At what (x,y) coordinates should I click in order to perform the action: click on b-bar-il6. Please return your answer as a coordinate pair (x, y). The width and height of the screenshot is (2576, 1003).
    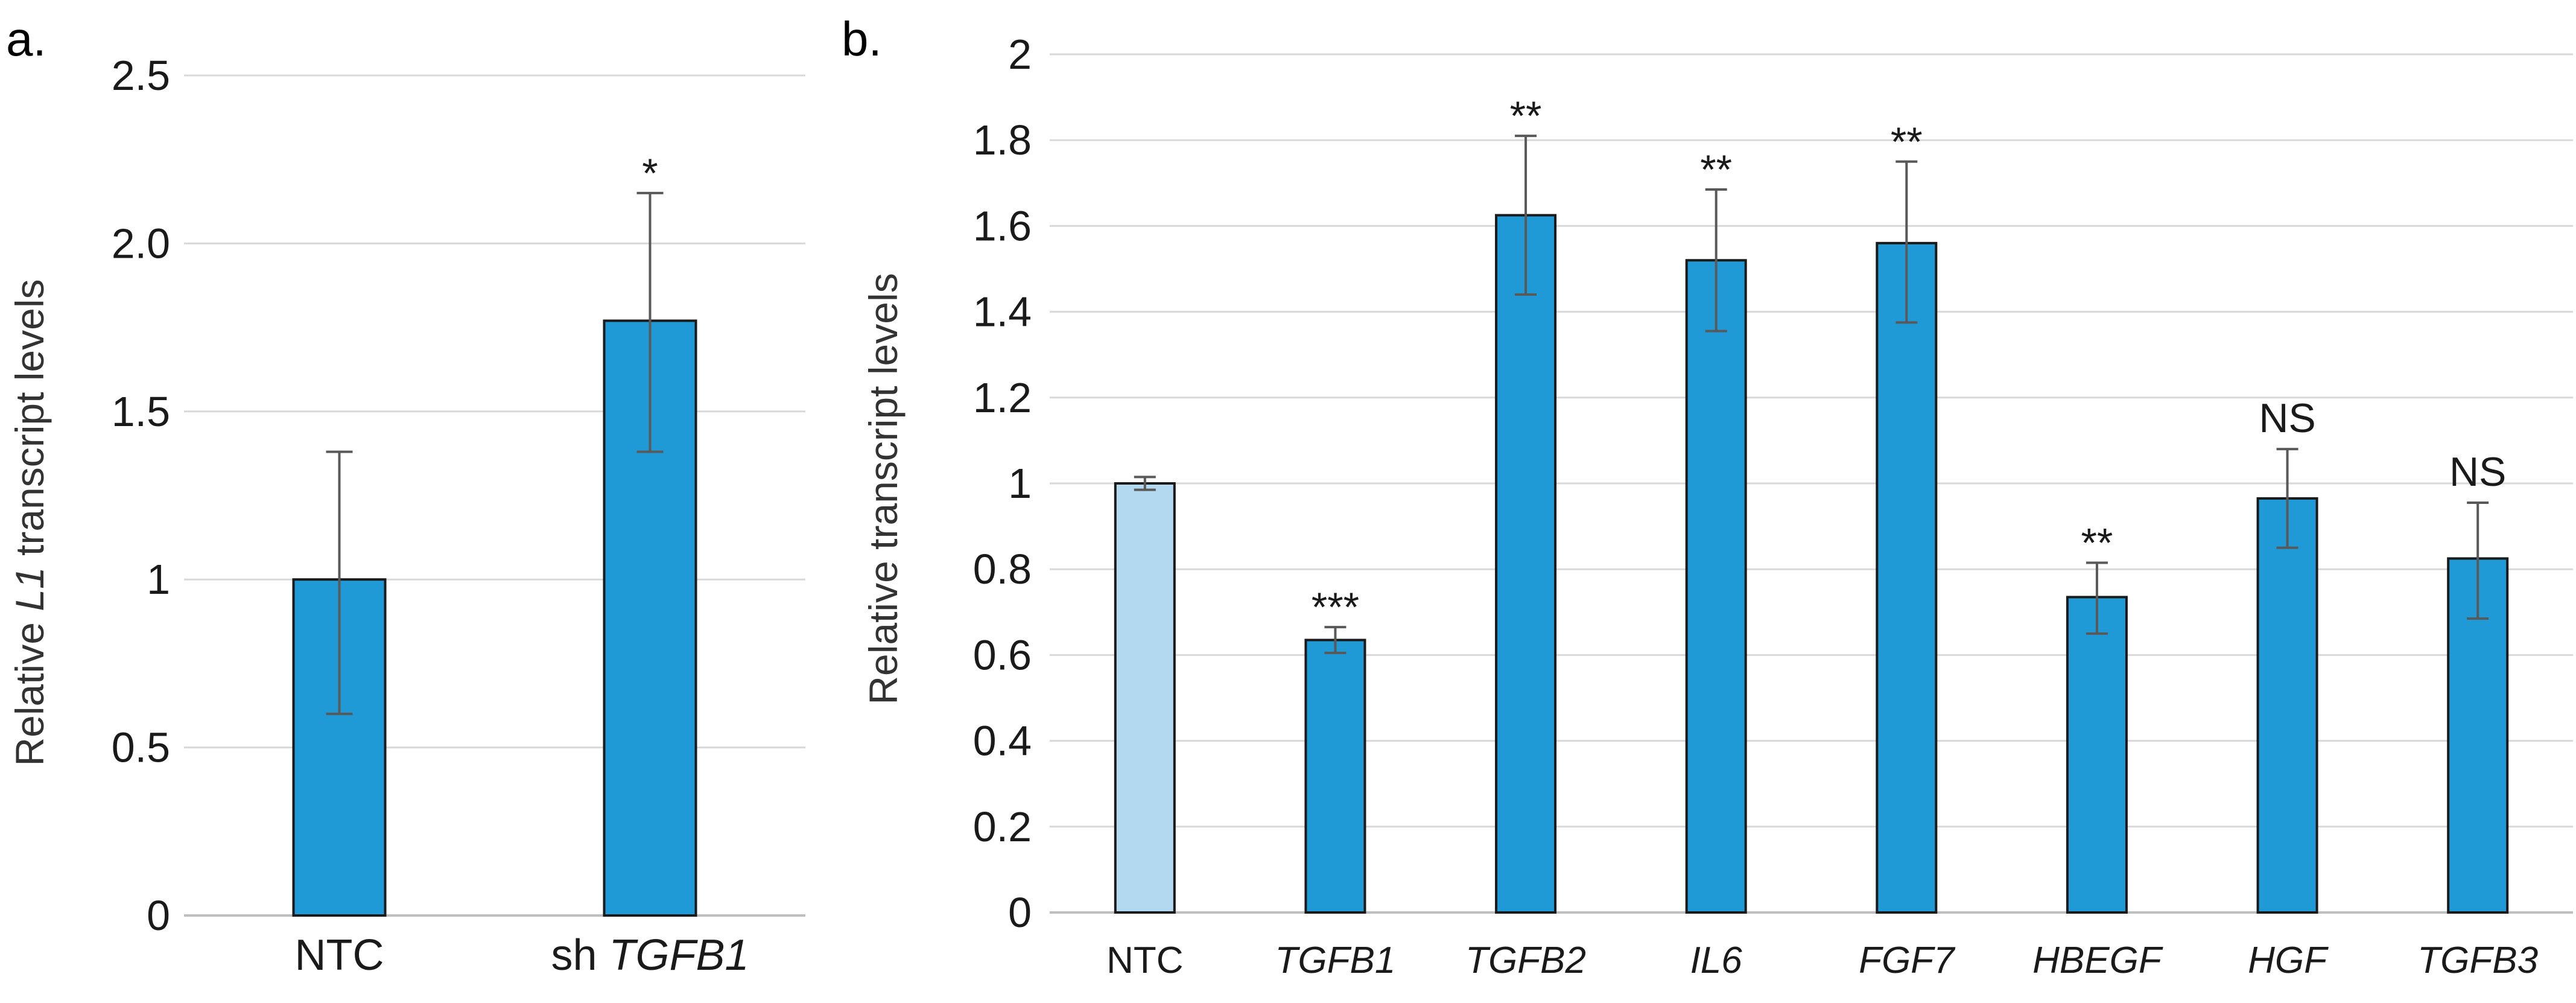
    Looking at the image, I should click on (1716, 586).